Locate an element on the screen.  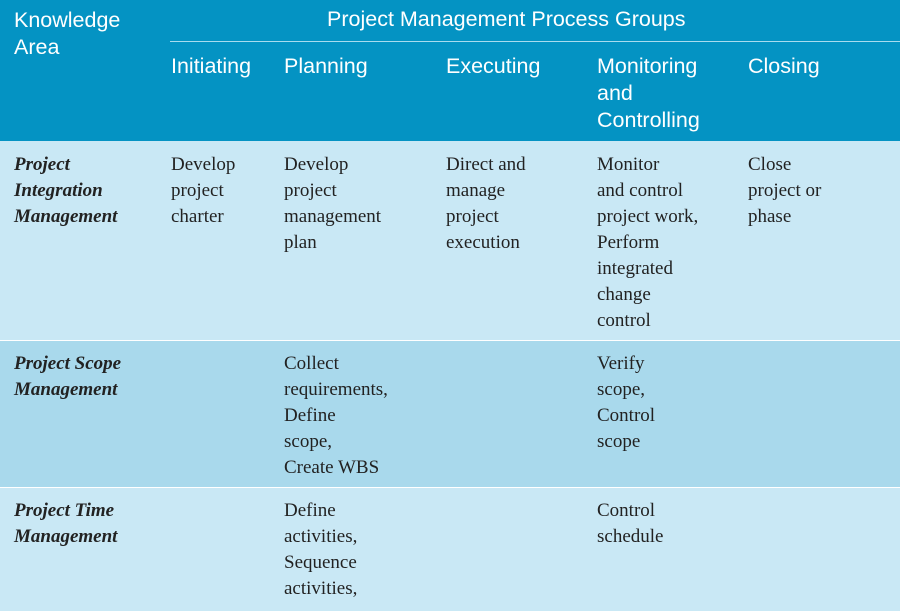
knowledge-area-cell: Project Time Management is located at coordinates (66, 523).